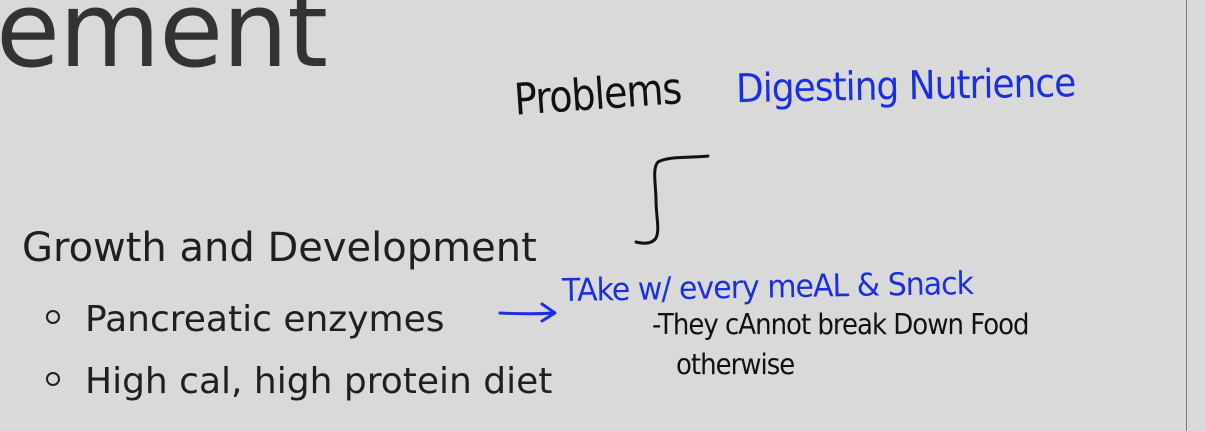  What do you see at coordinates (735, 365) in the screenshot?
I see `annotation-otherwise: otherwise` at bounding box center [735, 365].